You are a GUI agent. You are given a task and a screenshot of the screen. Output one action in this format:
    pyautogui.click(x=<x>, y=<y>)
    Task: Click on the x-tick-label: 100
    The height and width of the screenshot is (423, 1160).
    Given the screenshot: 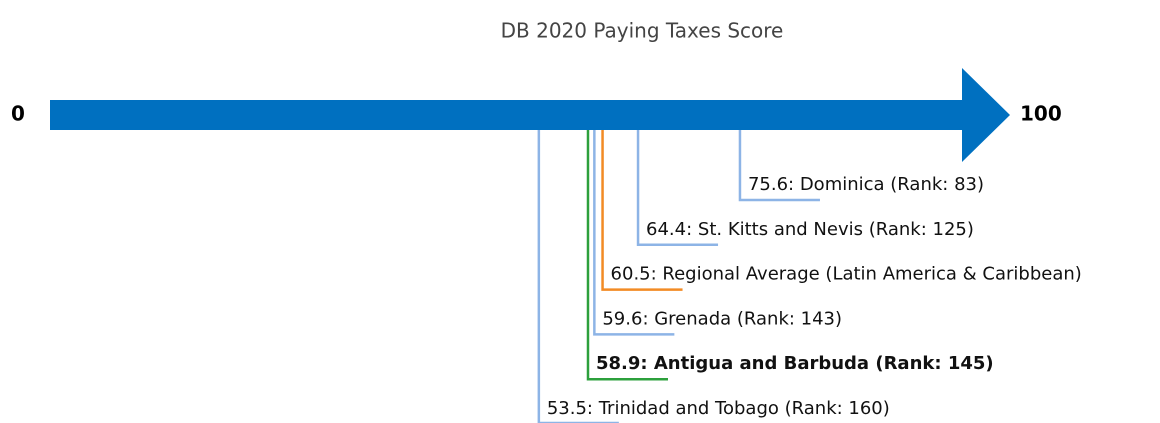 What is the action you would take?
    pyautogui.click(x=1041, y=114)
    